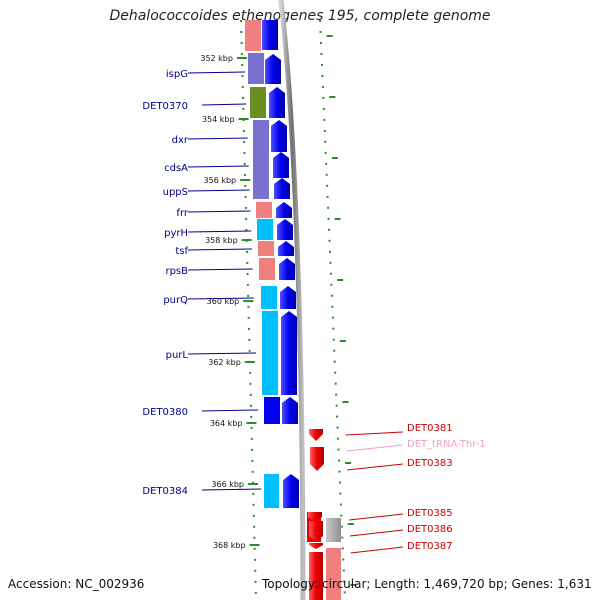  I want to click on gene-label-dxr: dxr, so click(180, 140).